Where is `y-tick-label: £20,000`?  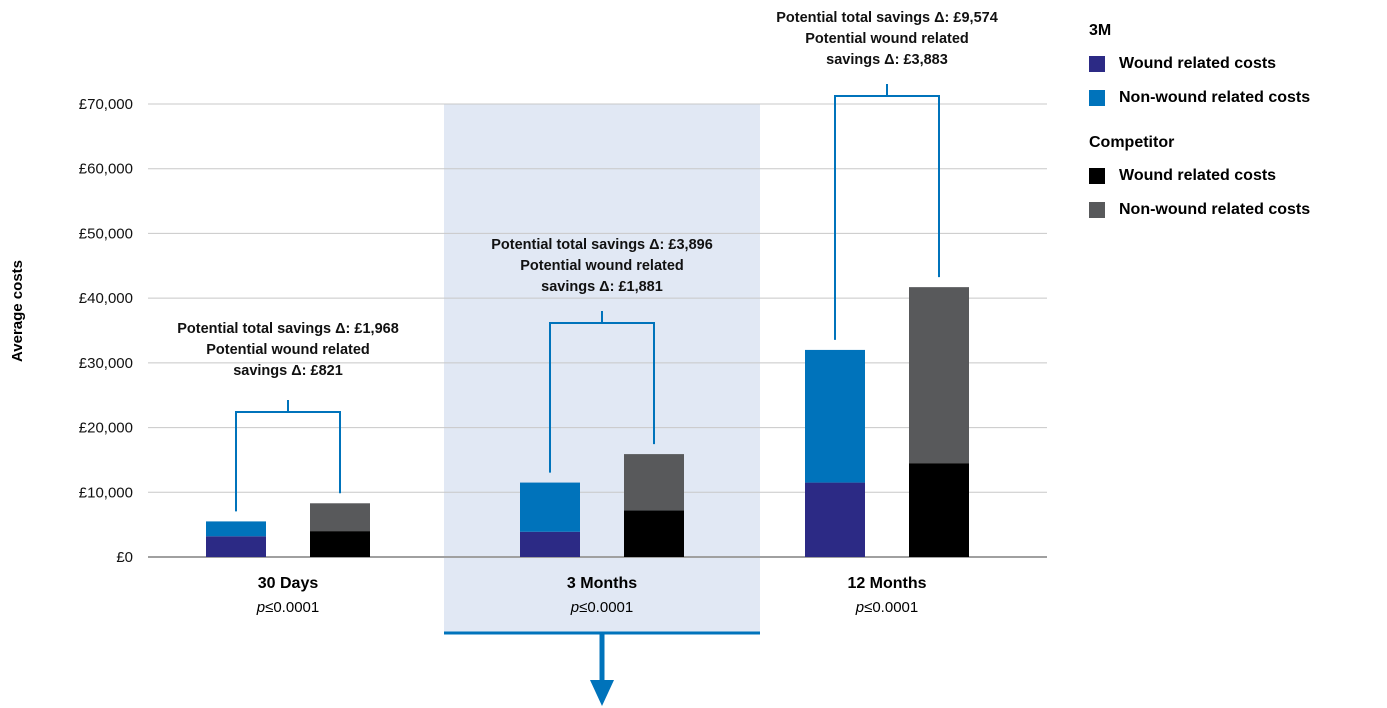
y-tick-label: £20,000 is located at coordinates (106, 428).